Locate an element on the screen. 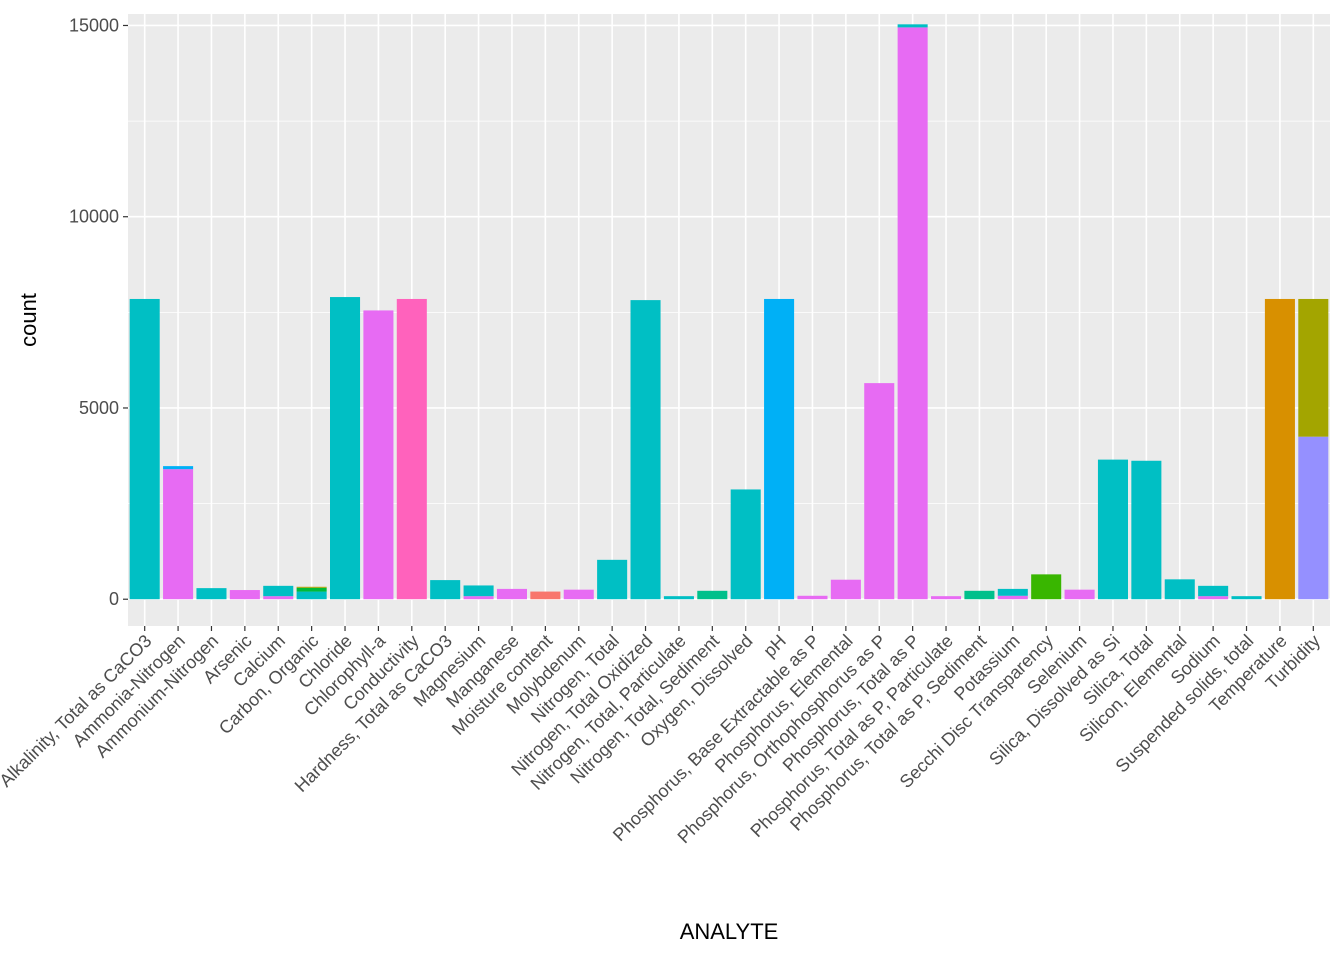  x-axis-title: ANALYTE is located at coordinates (729, 931).